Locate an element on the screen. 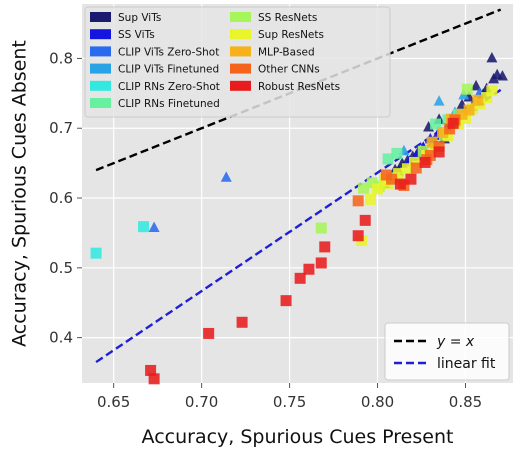 The width and height of the screenshot is (520, 450). y-tick-label: 0.5 is located at coordinates (61, 268).